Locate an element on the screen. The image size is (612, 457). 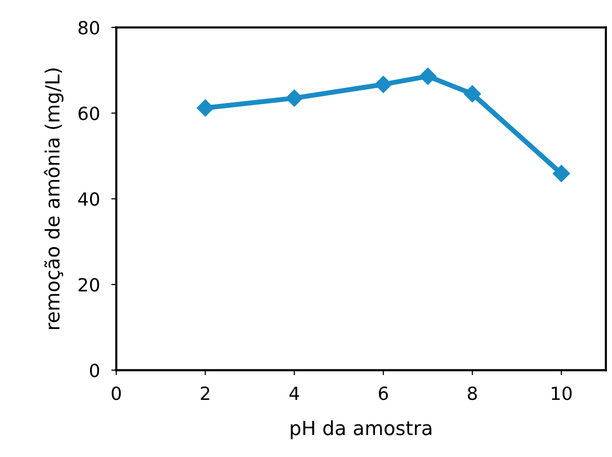
y-tick-label: 0 is located at coordinates (95, 371).